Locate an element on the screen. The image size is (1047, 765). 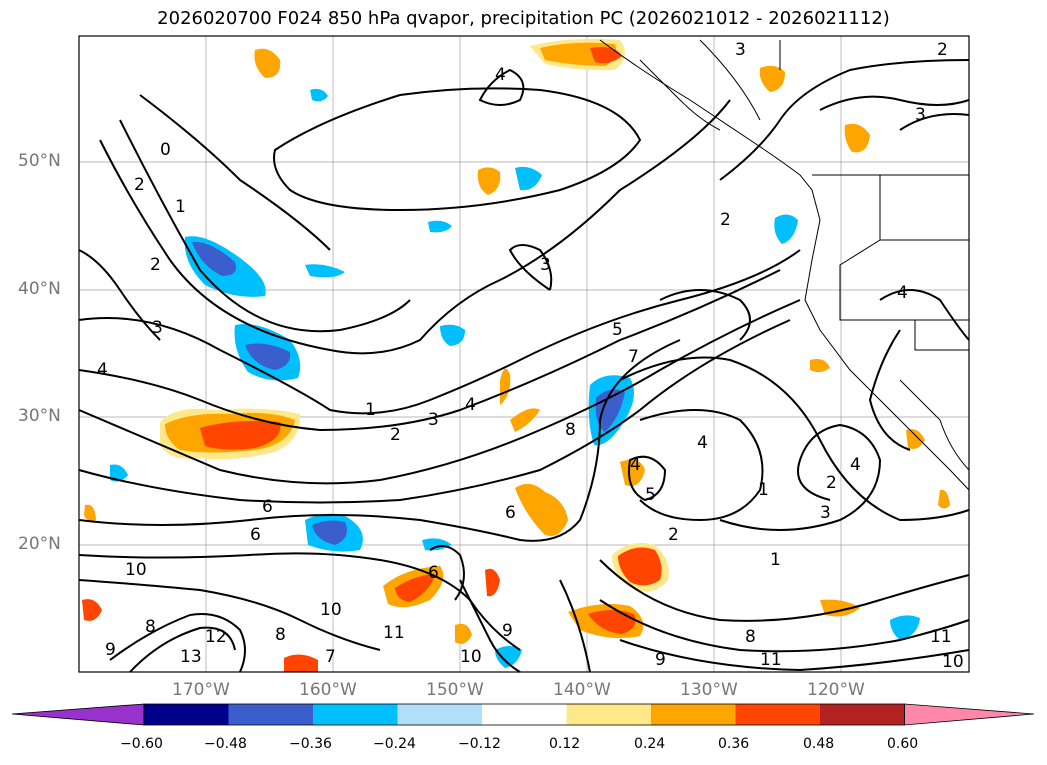
contour-label-11c: 11 is located at coordinates (941, 637).